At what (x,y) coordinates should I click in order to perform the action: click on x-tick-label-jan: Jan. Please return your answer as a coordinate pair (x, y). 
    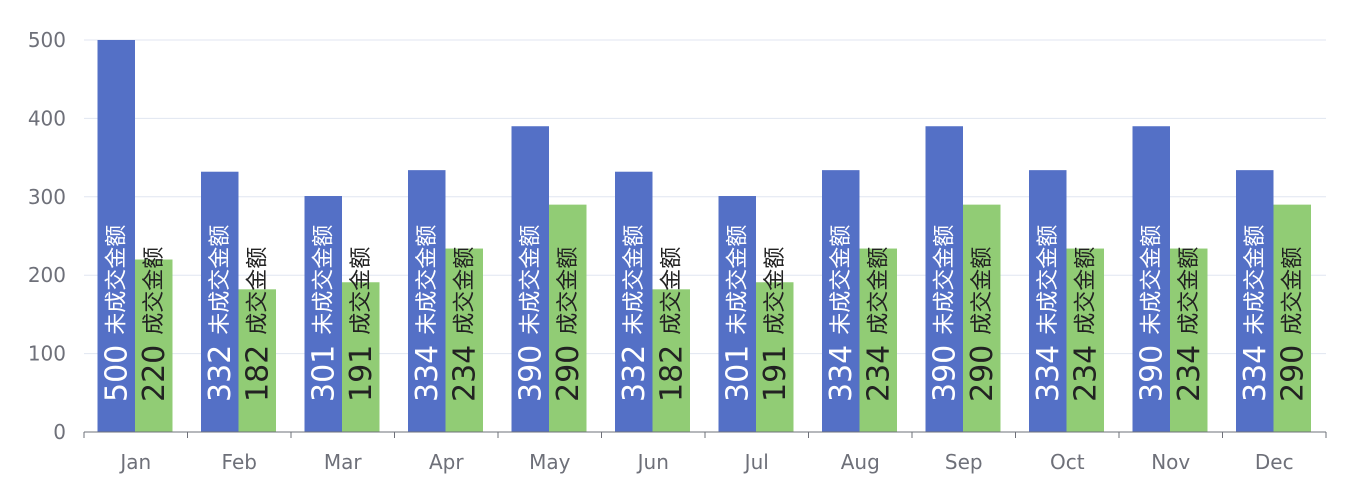
    Looking at the image, I should click on (134, 462).